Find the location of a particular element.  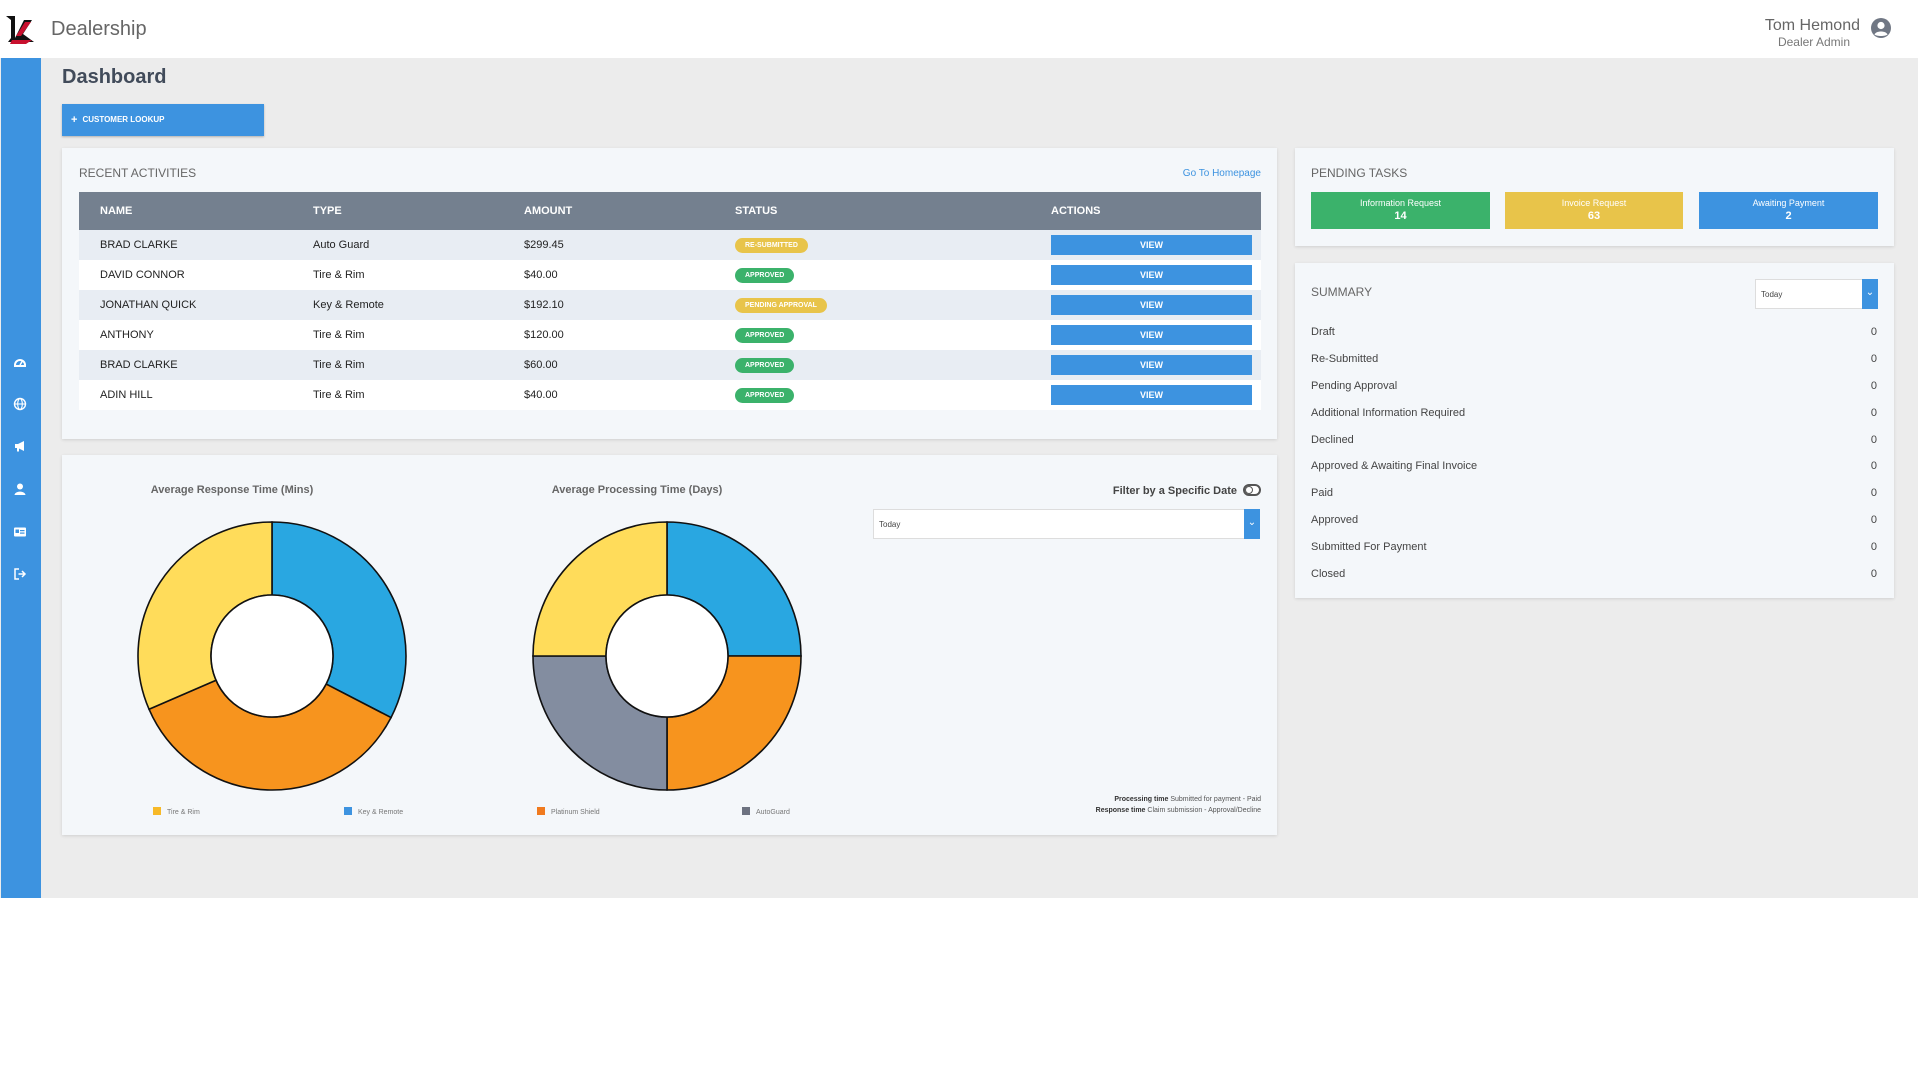

summary-label: Paid is located at coordinates (1322, 493).